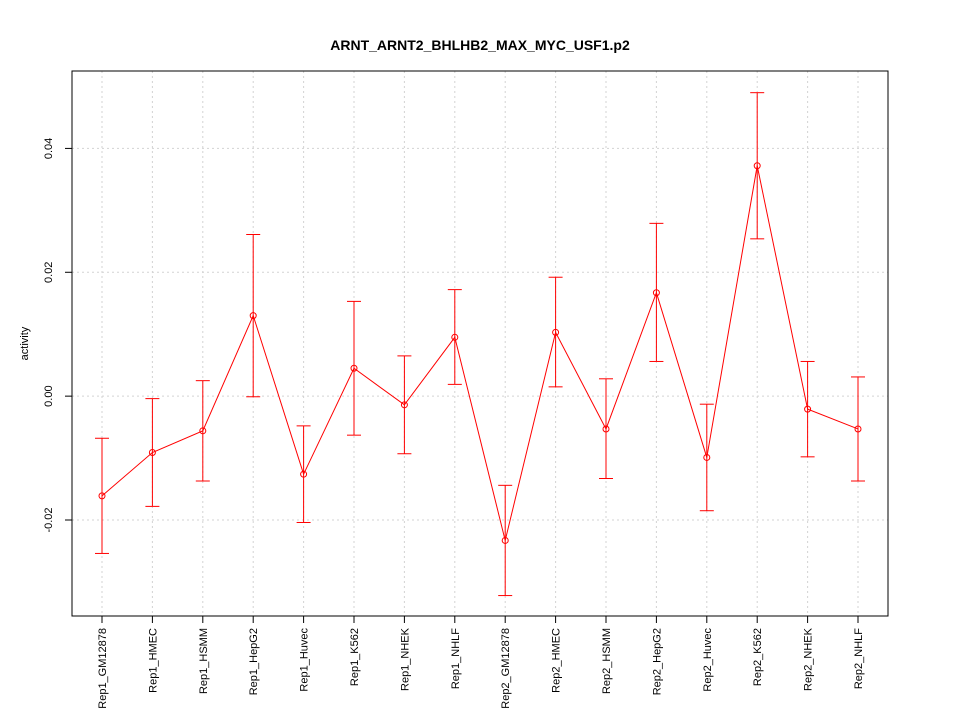 The image size is (960, 720). I want to click on x-tick-label: Rep1_GM12878, so click(103, 668).